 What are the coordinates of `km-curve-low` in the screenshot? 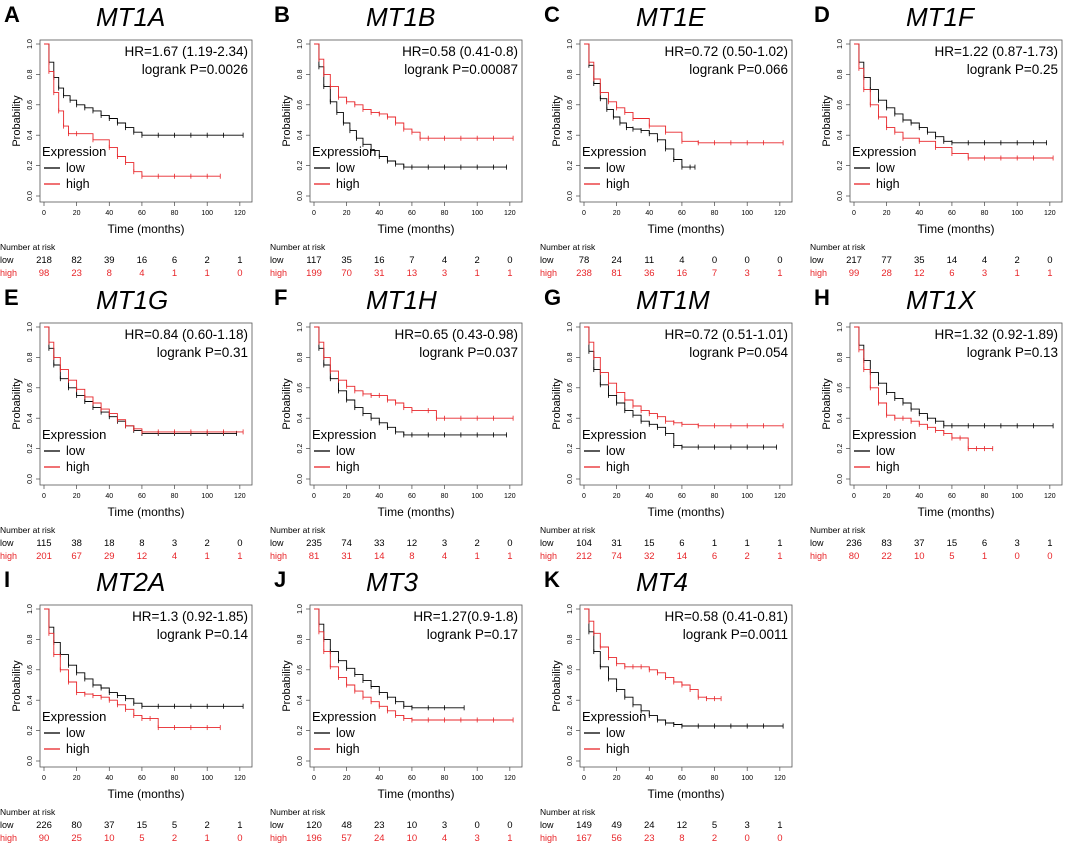 It's located at (954, 376).